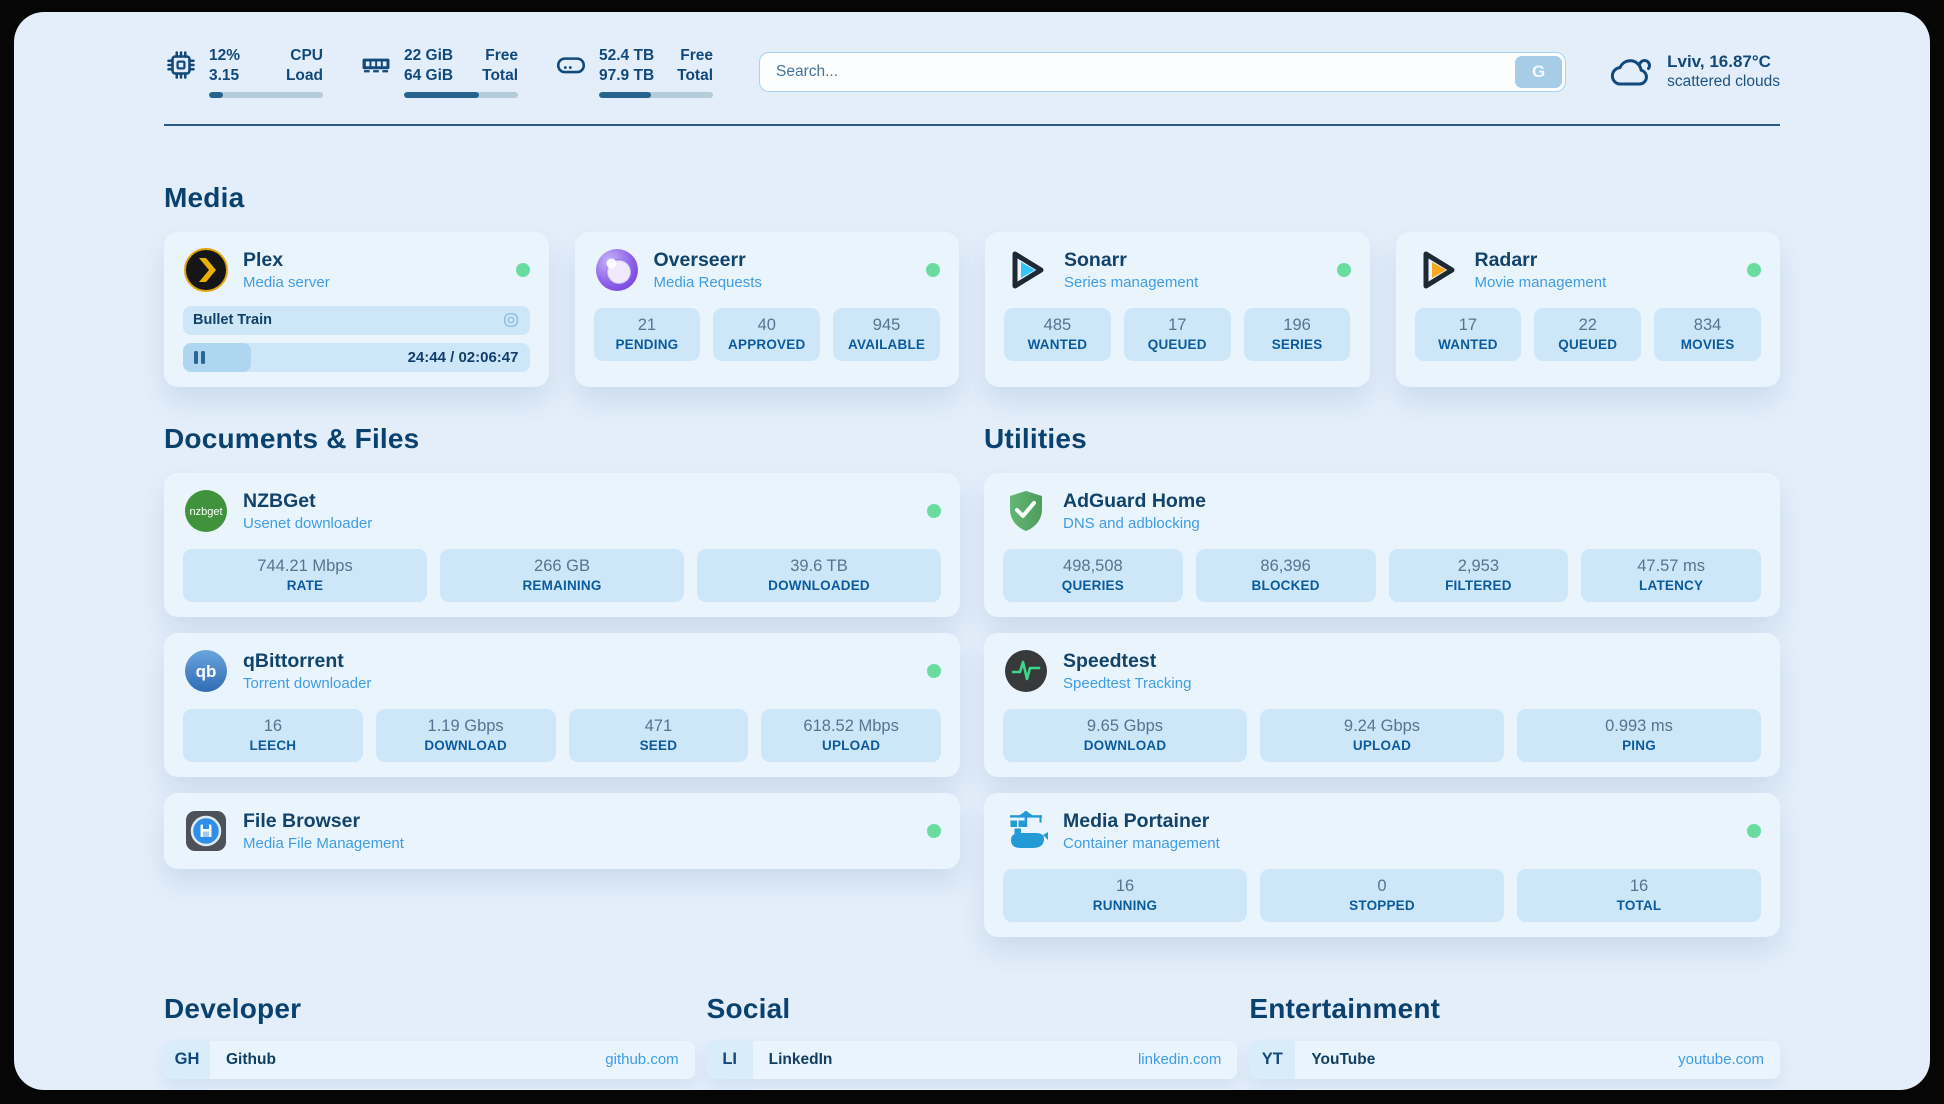  I want to click on bookmark-stackoverflow: SO StackOverflow stackoverflow.com, so click(429, 1089).